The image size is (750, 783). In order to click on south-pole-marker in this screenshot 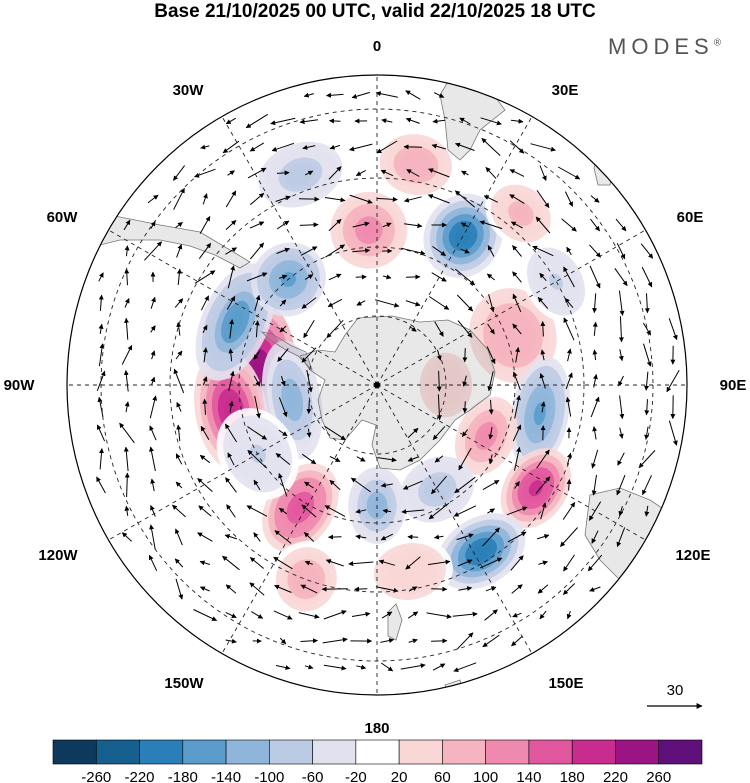, I will do `click(377, 385)`.